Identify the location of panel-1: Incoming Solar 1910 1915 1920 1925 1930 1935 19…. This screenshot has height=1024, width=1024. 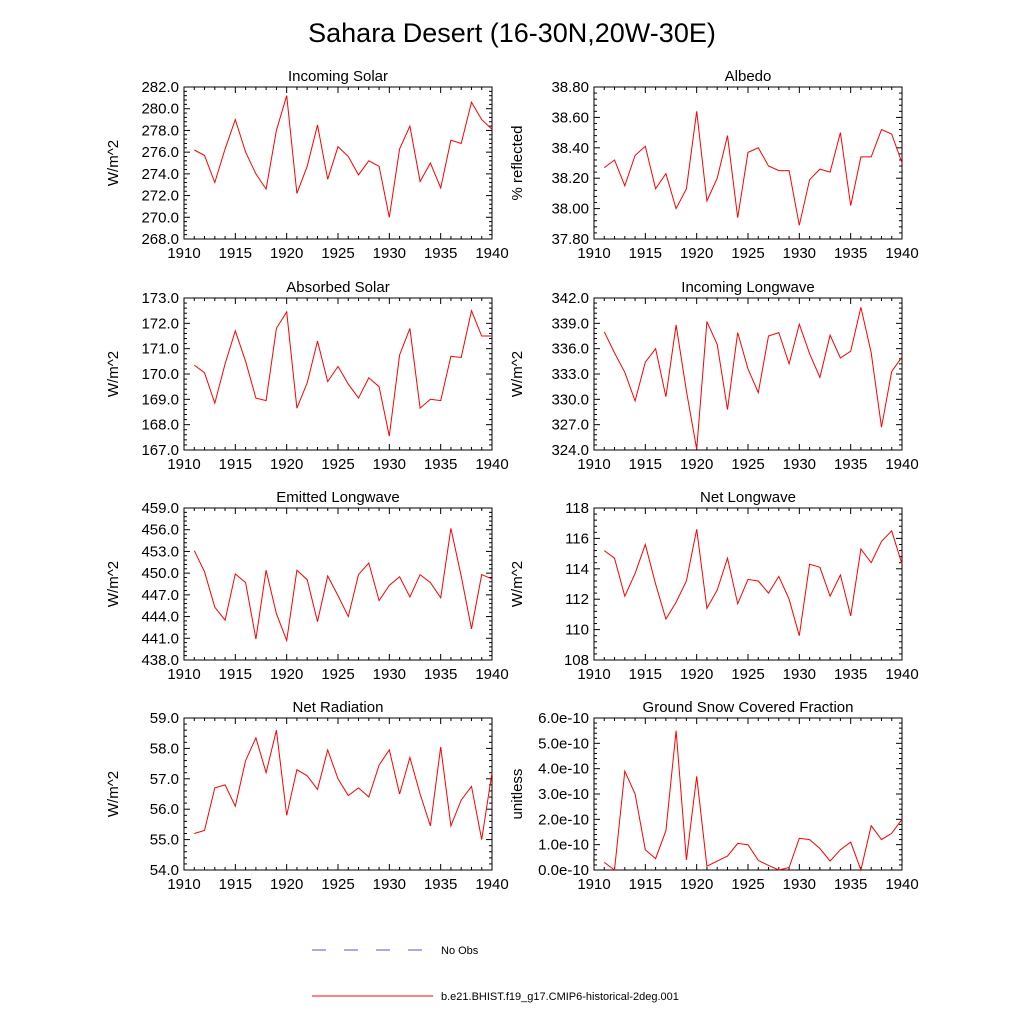
(307, 165).